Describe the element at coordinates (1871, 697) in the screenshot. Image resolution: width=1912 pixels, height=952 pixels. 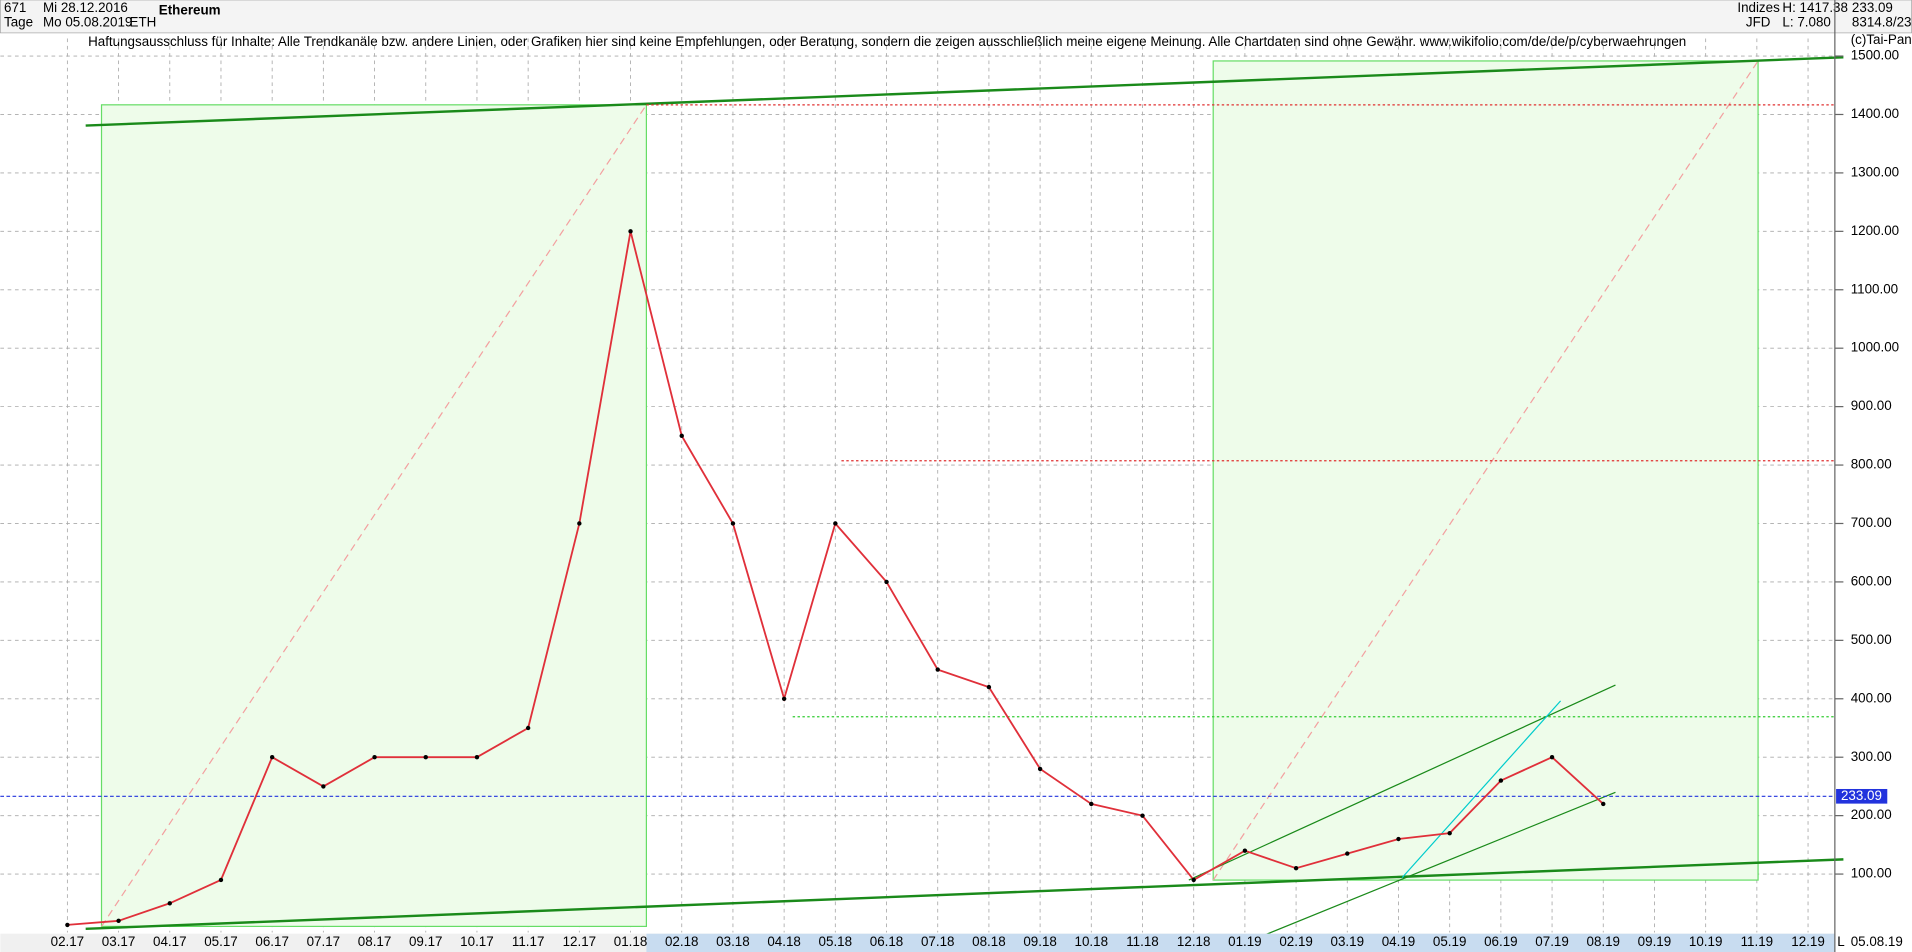
I see `y-tick-label: 400.00` at that location.